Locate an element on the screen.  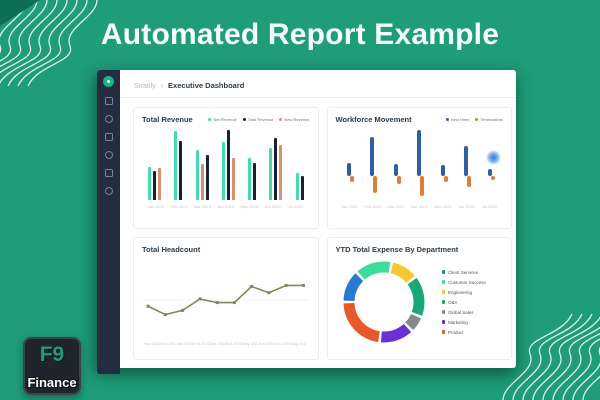
sidebar-nav is located at coordinates (108, 146).